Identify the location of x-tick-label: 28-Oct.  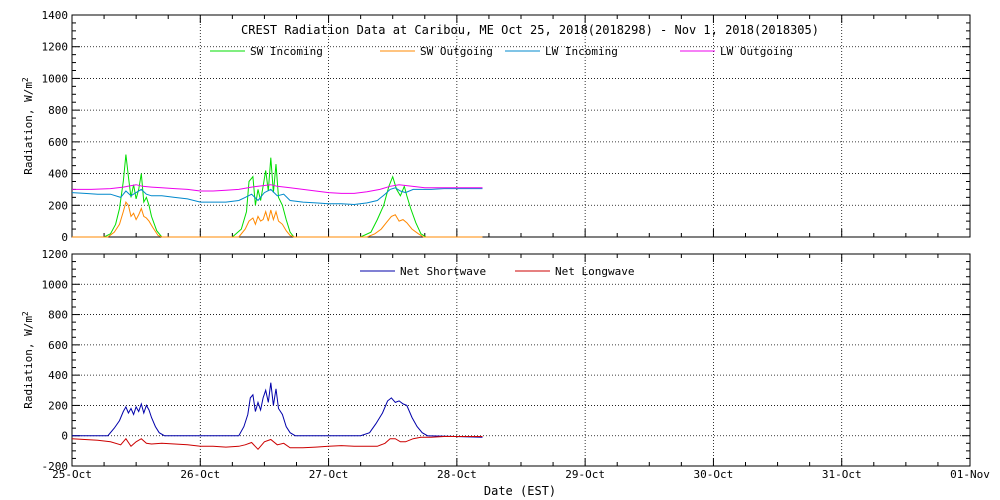
(457, 474).